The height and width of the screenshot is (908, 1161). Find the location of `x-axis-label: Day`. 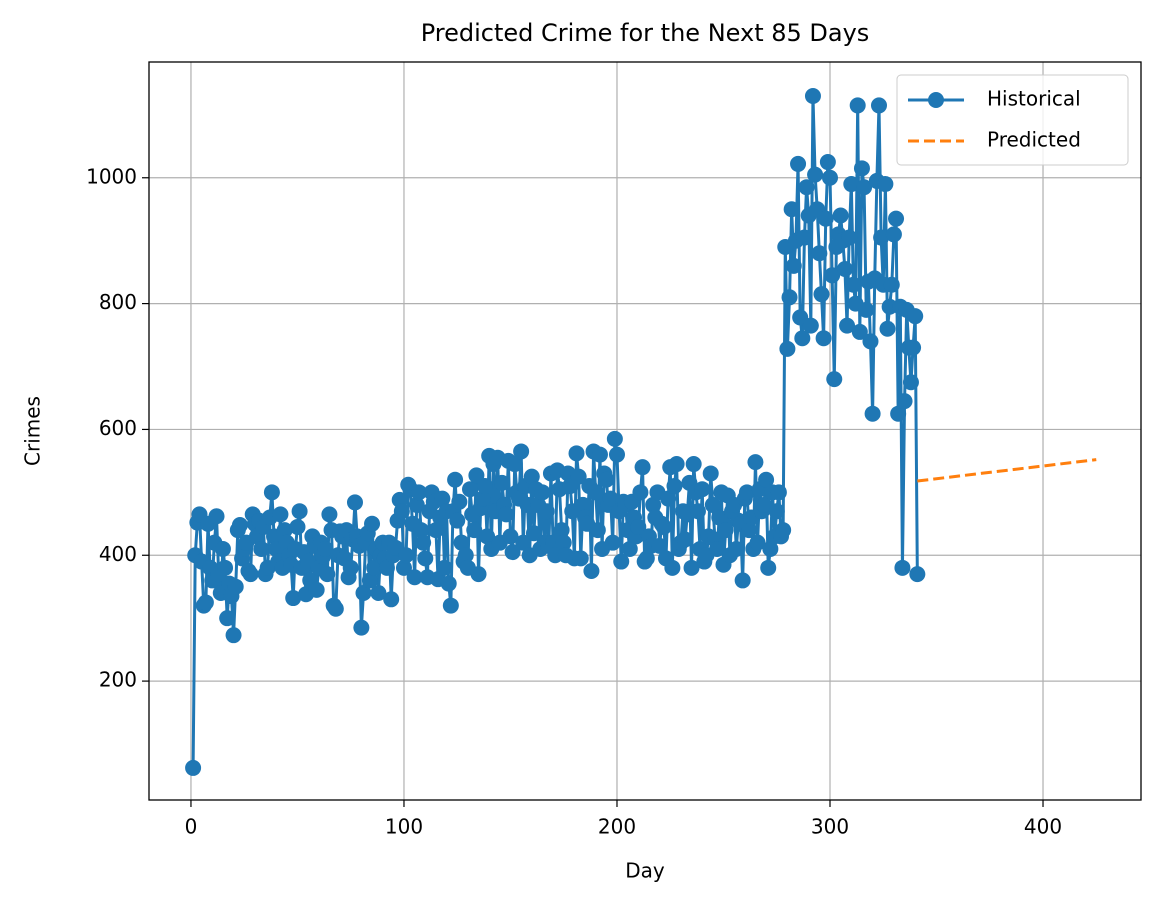

x-axis-label: Day is located at coordinates (645, 871).